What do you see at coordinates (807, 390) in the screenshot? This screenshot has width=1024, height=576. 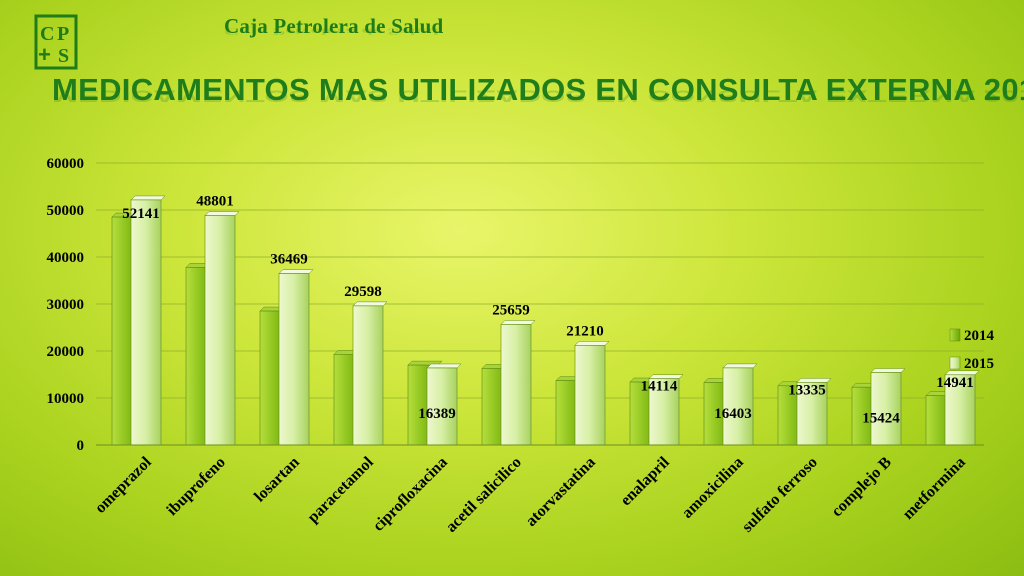 I see `data-label: 13335` at bounding box center [807, 390].